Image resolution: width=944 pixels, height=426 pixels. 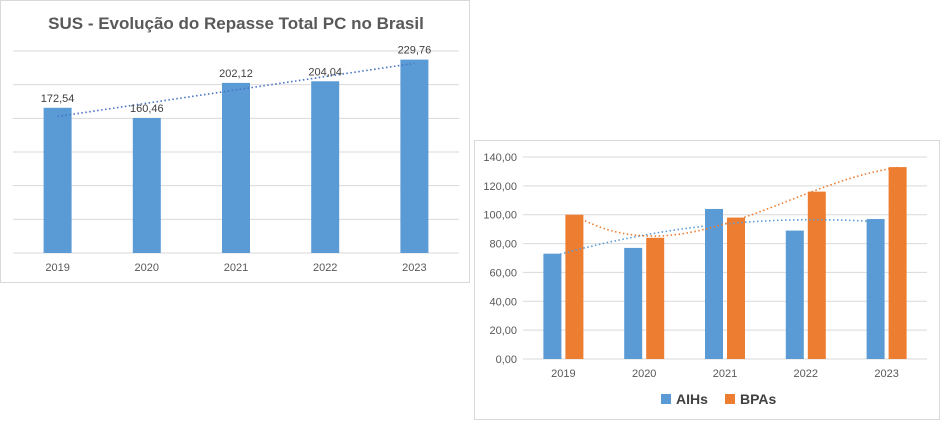 I want to click on bar-bpas-2022, so click(x=816, y=275).